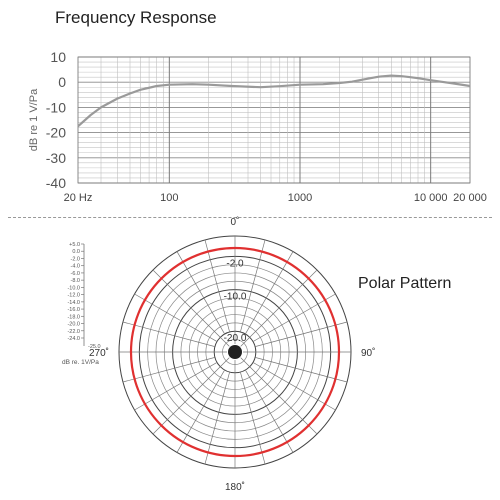  Describe the element at coordinates (94, 347) in the screenshot. I see `polar-scale-extra-label: -25.0` at that location.